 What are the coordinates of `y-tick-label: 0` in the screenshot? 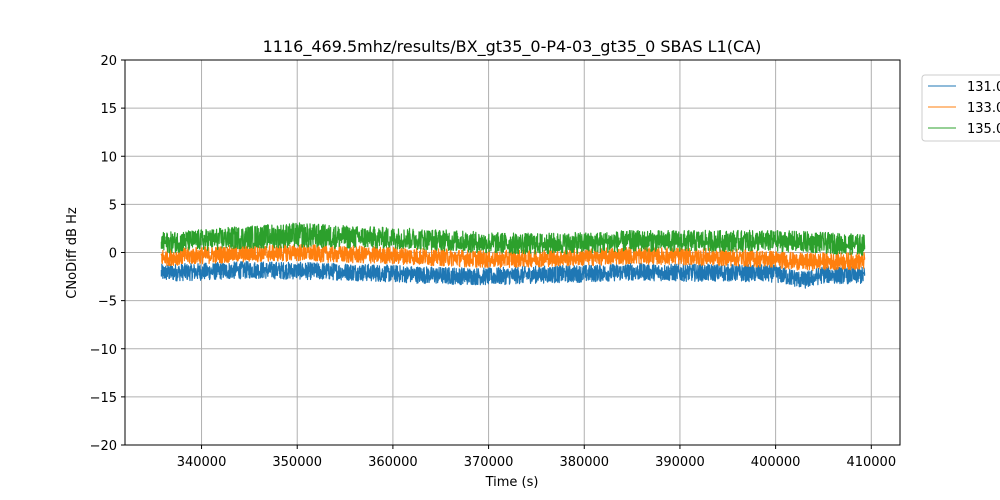 It's located at (113, 254).